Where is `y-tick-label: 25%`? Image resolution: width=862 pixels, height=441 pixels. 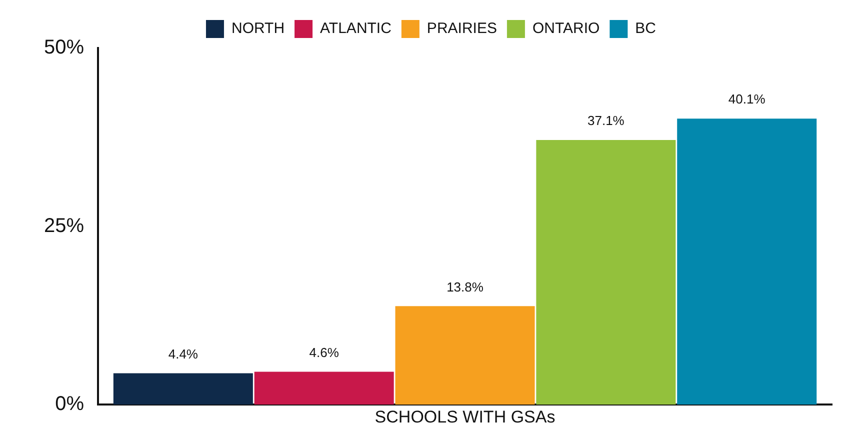 y-tick-label: 25% is located at coordinates (64, 225).